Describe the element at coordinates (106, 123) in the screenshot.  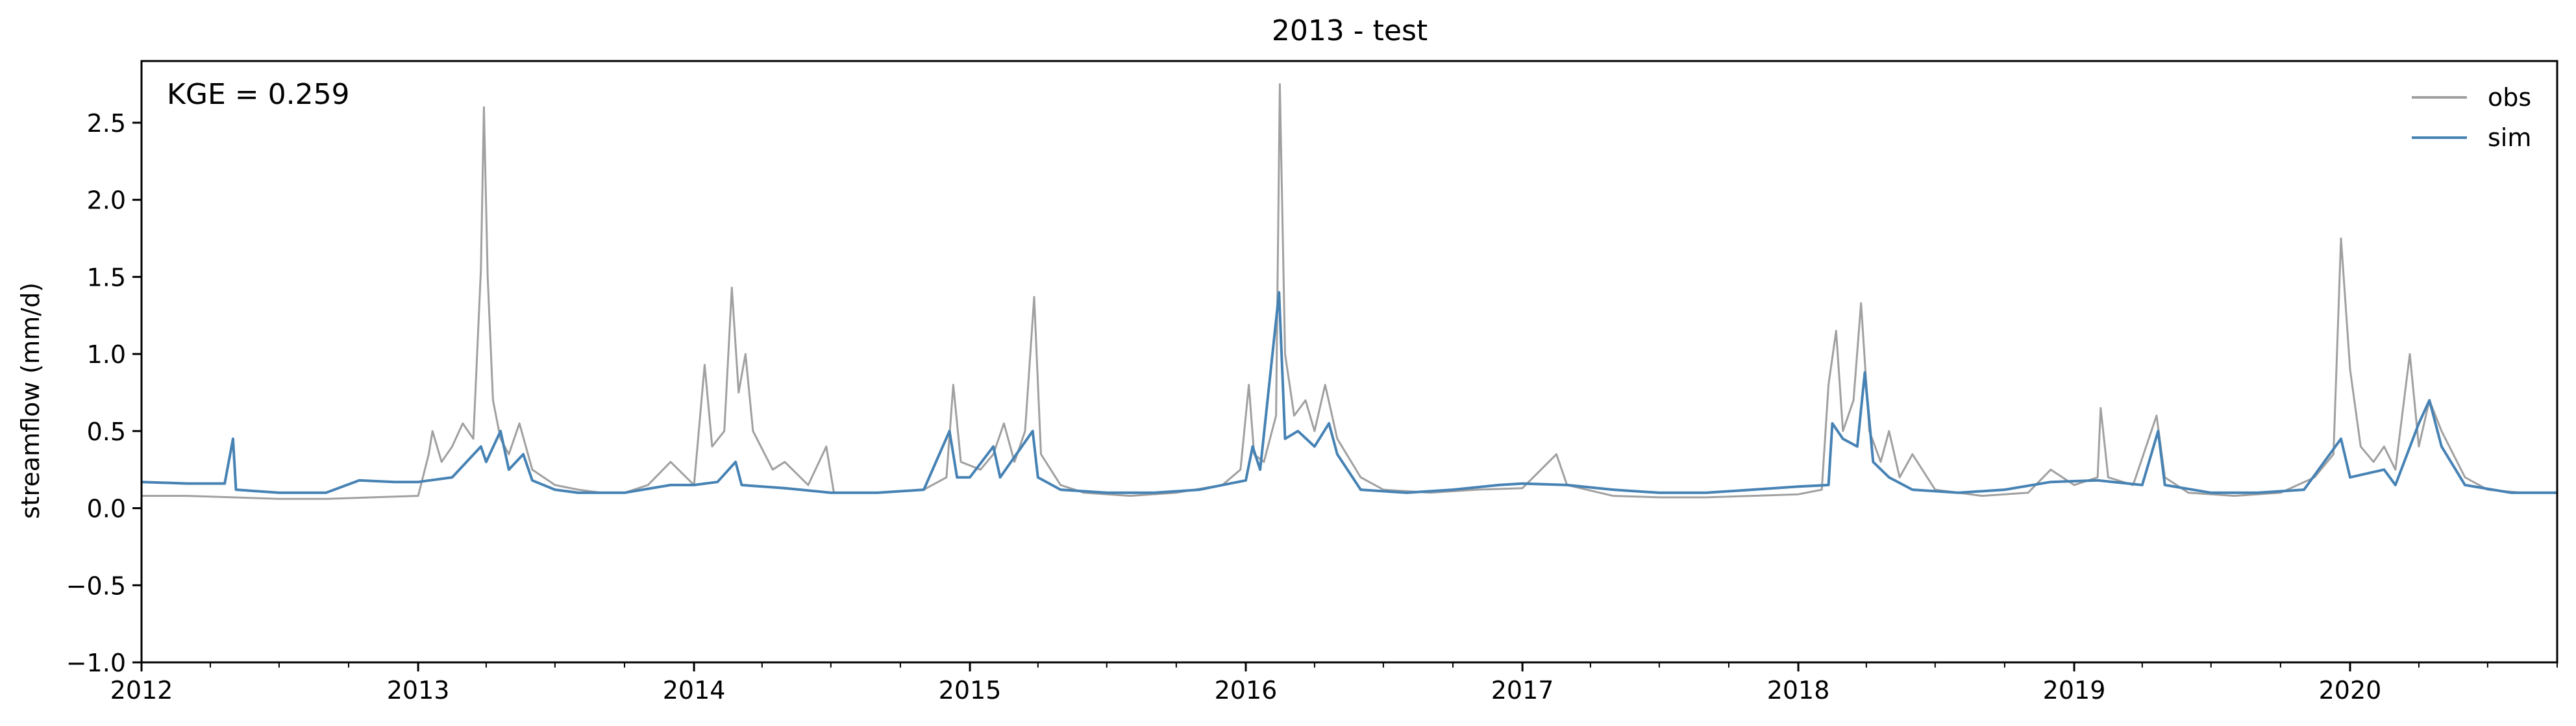
I see `y-tick-label: 2.5` at that location.